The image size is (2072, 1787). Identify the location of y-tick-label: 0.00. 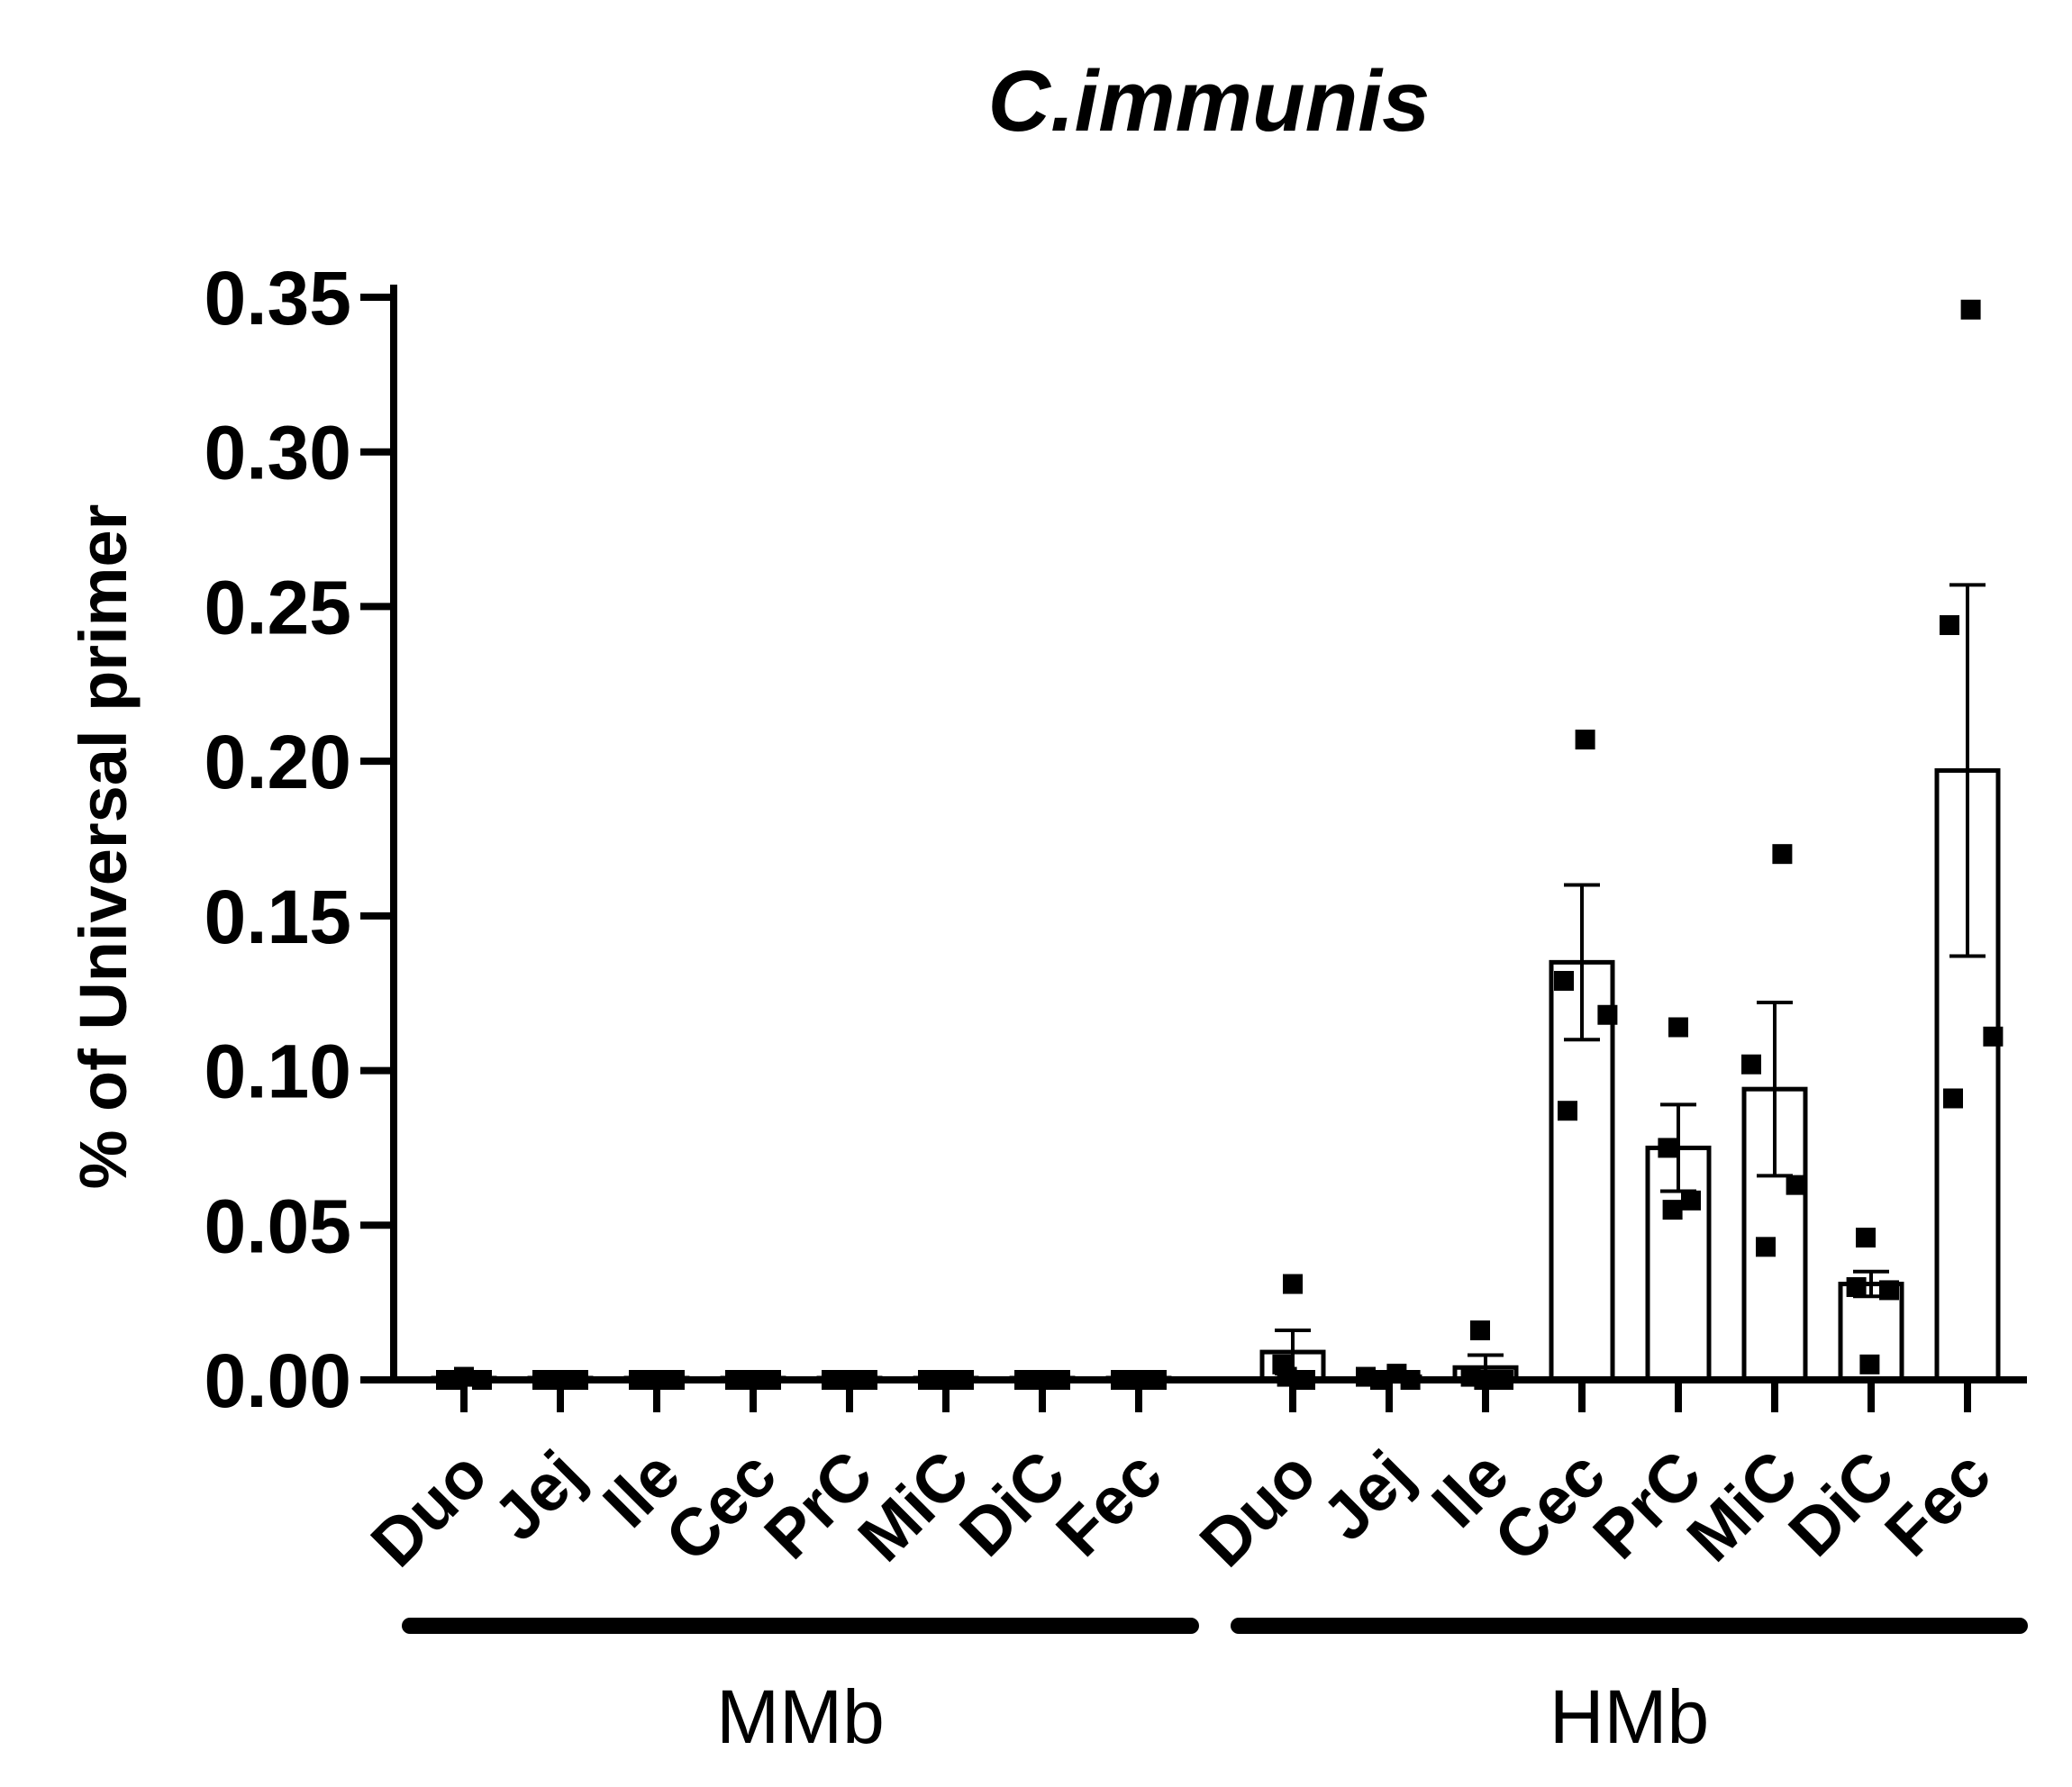
(278, 1380).